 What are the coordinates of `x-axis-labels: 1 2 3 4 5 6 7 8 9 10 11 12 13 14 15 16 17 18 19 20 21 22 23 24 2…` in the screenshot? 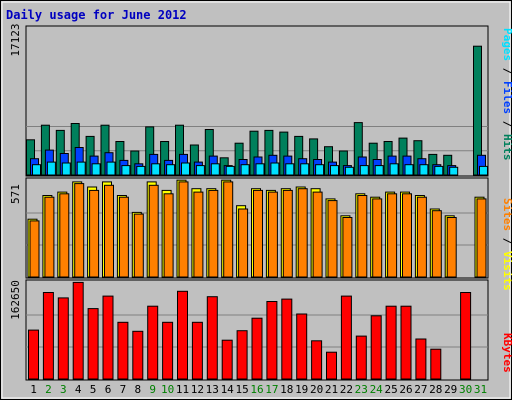 It's located at (258, 389).